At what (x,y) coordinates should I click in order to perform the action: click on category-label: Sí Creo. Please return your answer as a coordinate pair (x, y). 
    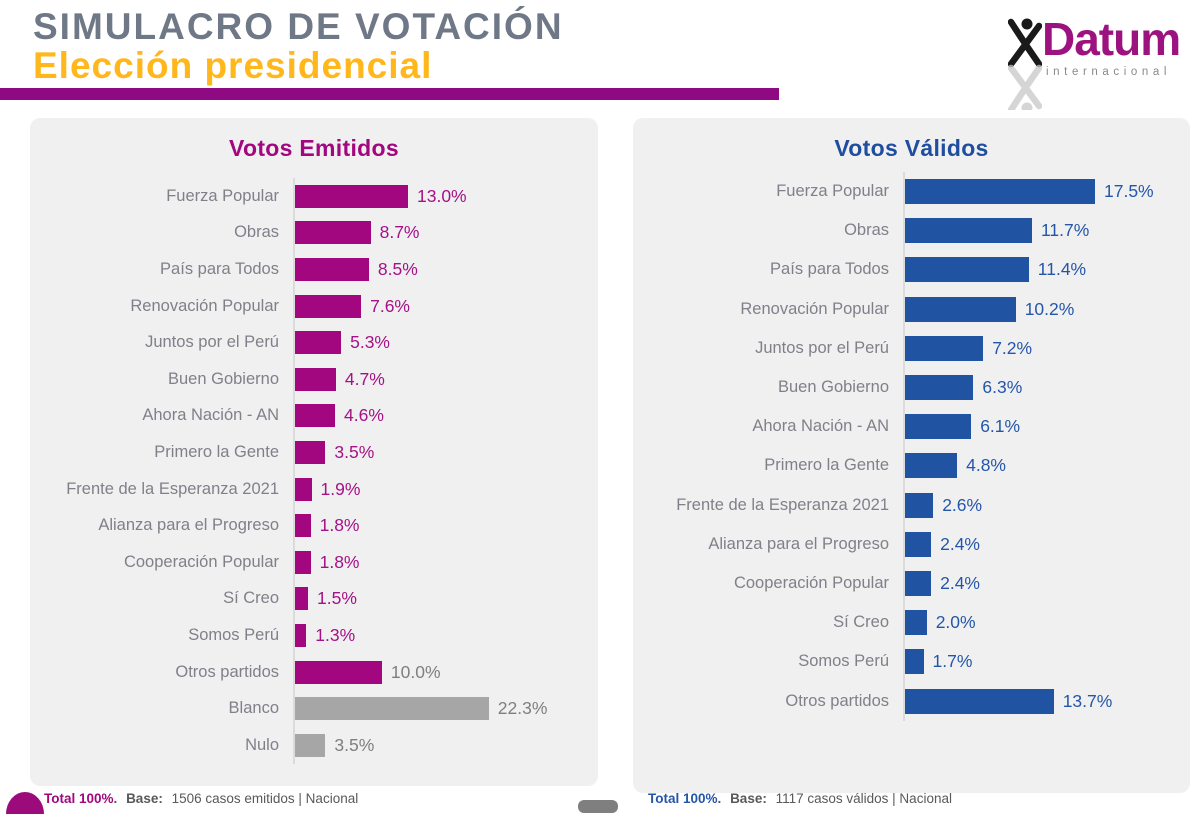
    Looking at the image, I should click on (251, 598).